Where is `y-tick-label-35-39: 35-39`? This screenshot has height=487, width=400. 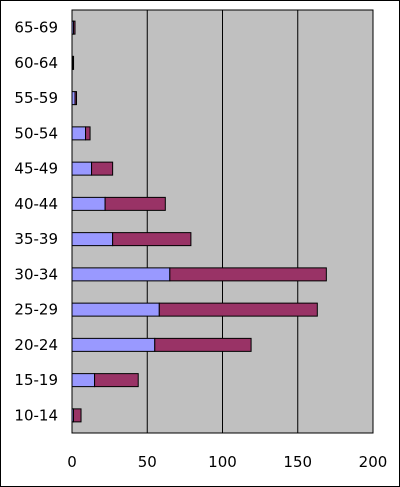
y-tick-label-35-39: 35-39 is located at coordinates (36, 239).